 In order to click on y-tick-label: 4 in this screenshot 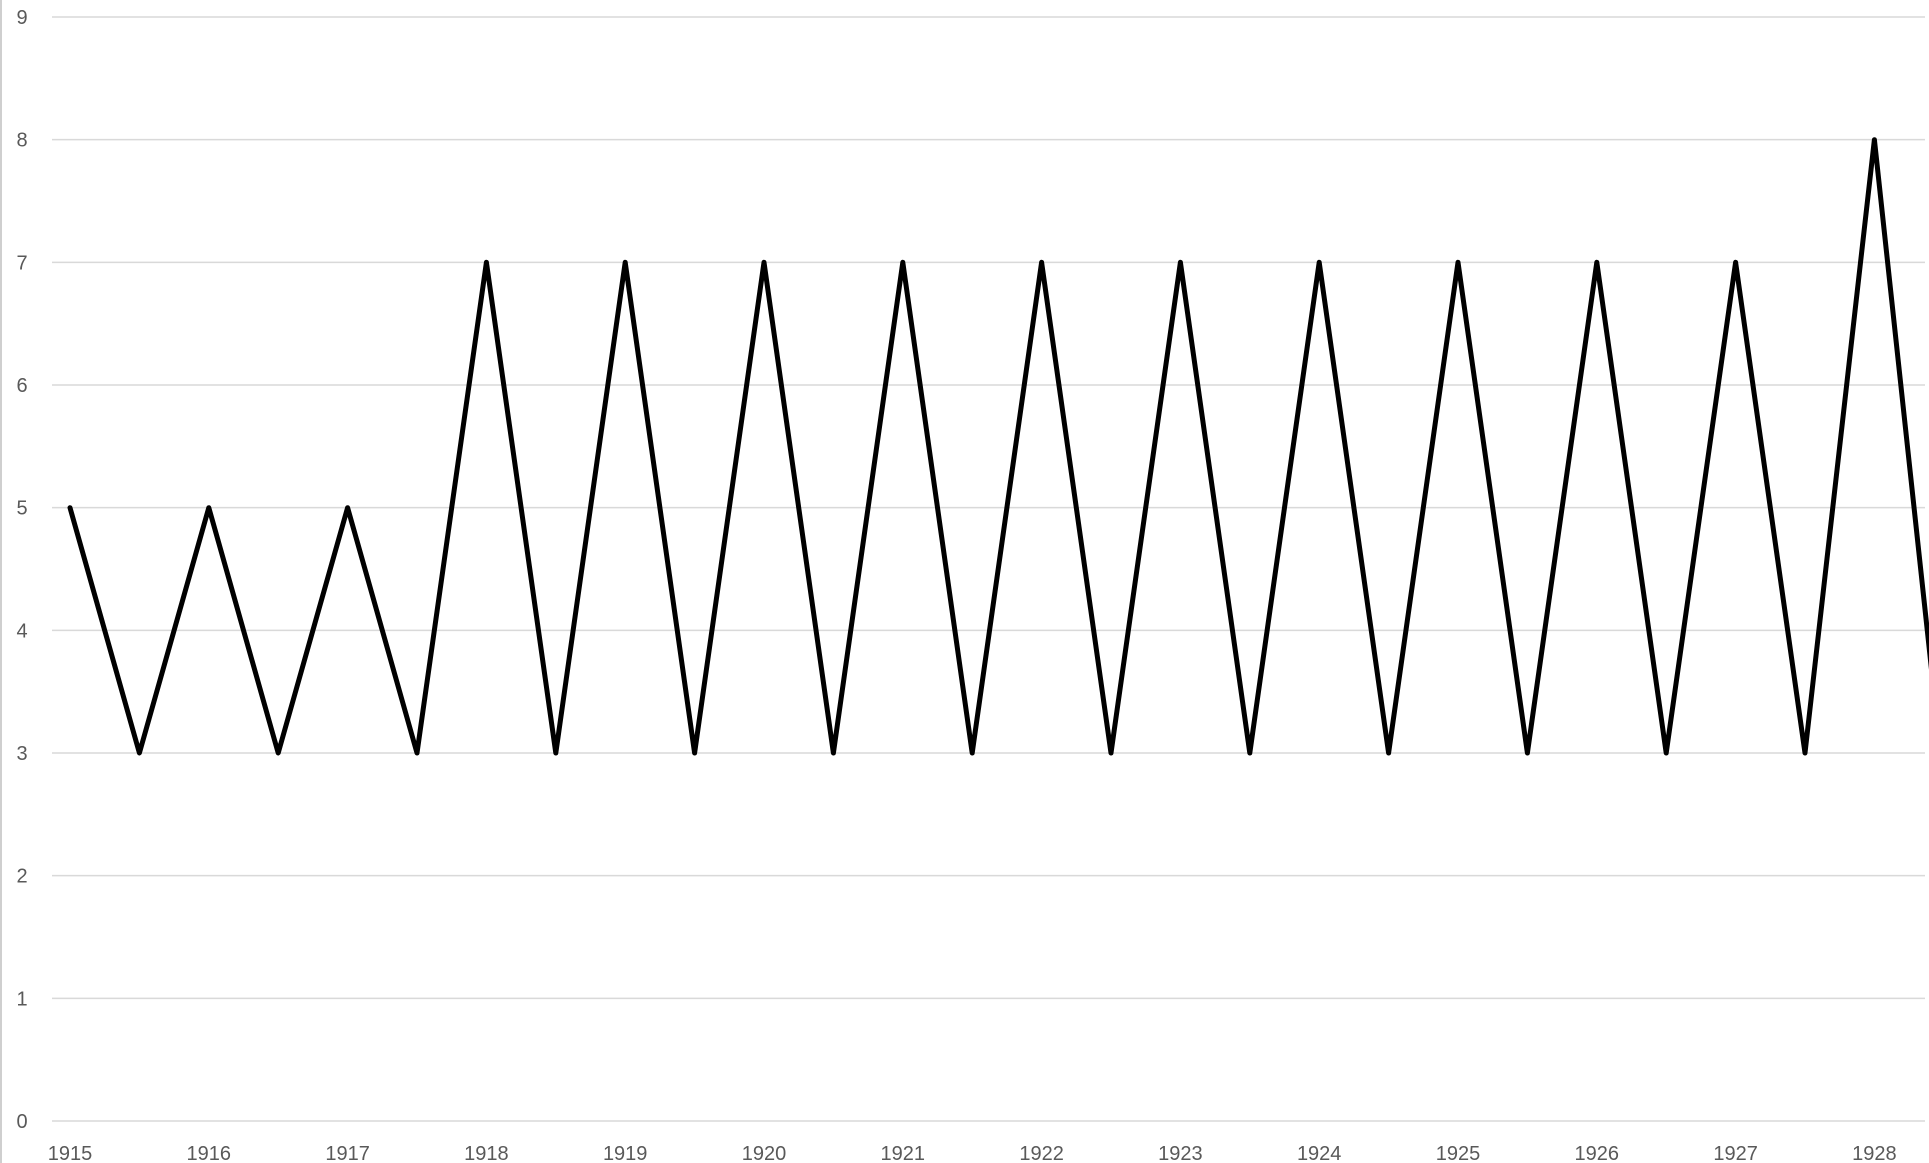, I will do `click(21, 631)`.